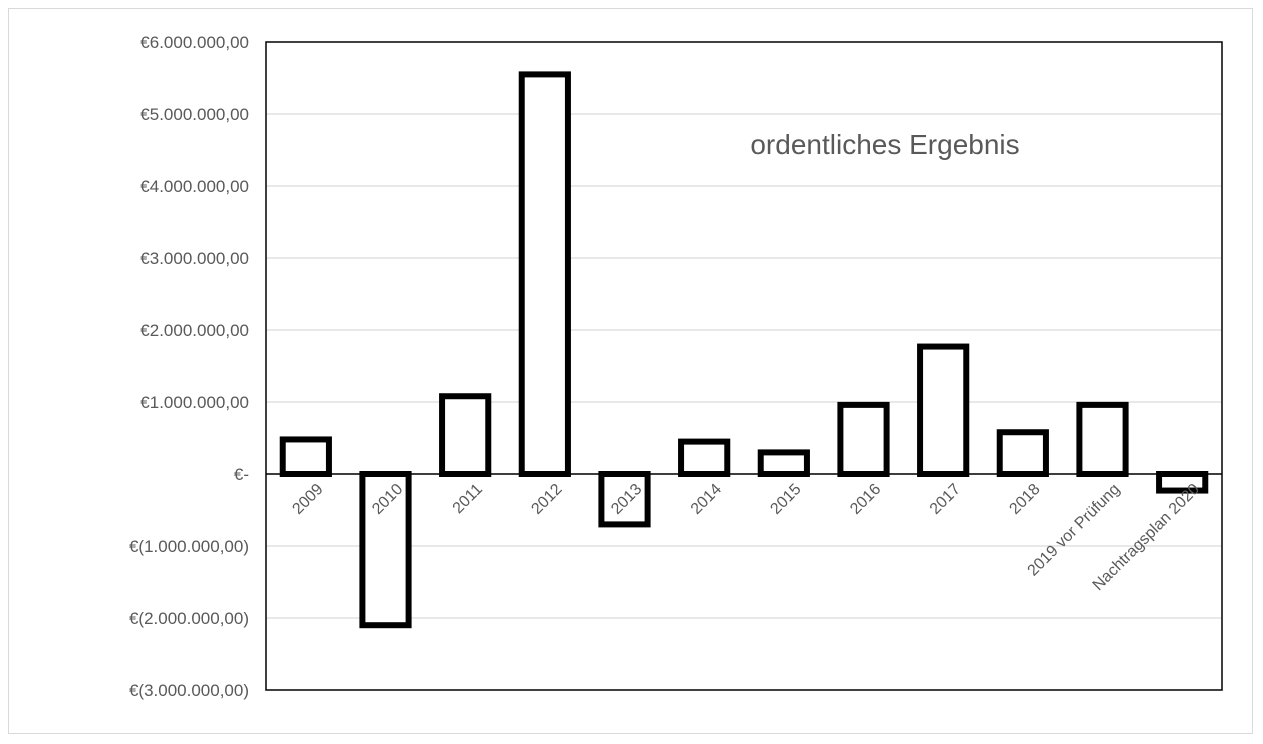 The width and height of the screenshot is (1263, 744). I want to click on x-tick-label: 2011, so click(468, 499).